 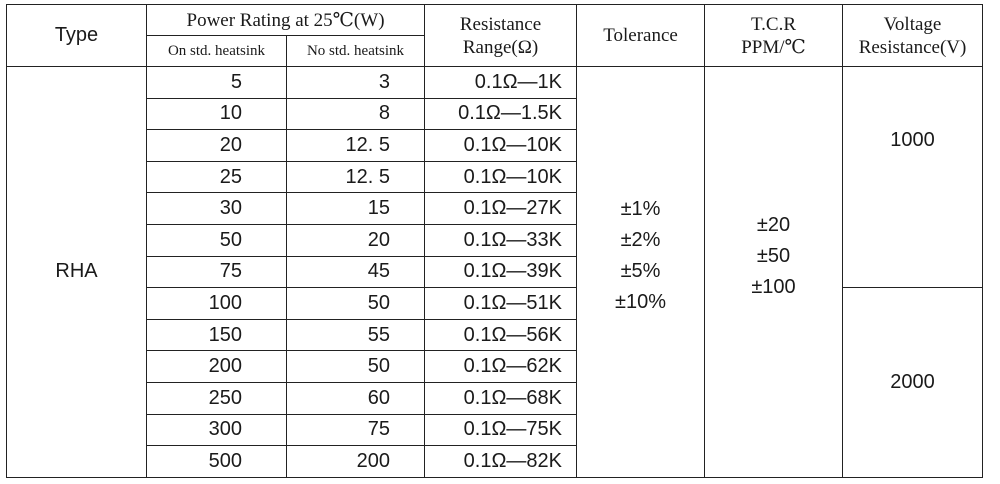 What do you see at coordinates (773, 24) in the screenshot?
I see `tcr-header-line1: T.C.R` at bounding box center [773, 24].